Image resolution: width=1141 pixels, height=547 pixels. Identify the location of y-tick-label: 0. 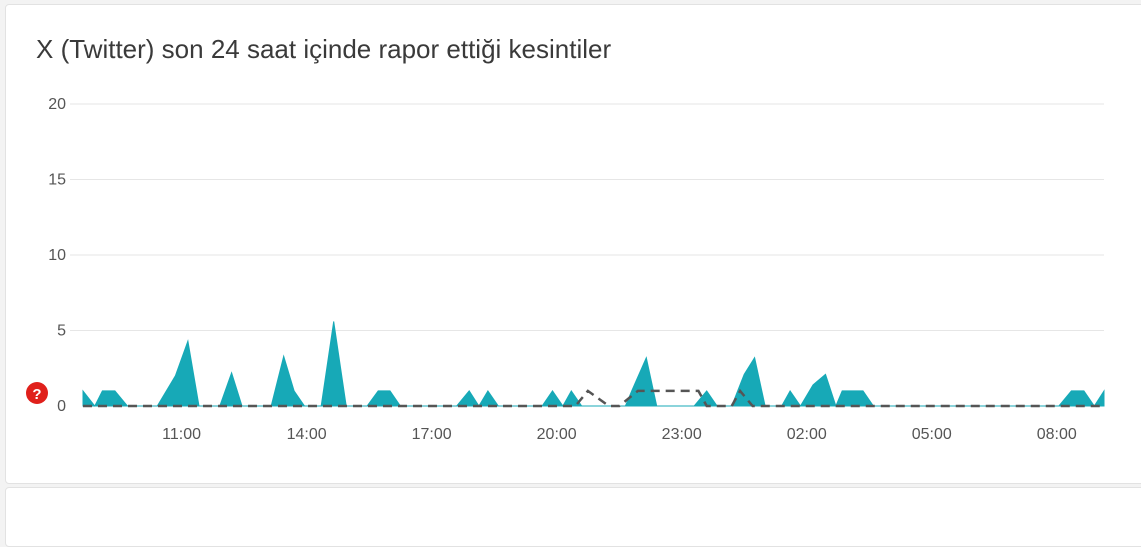
(61, 406).